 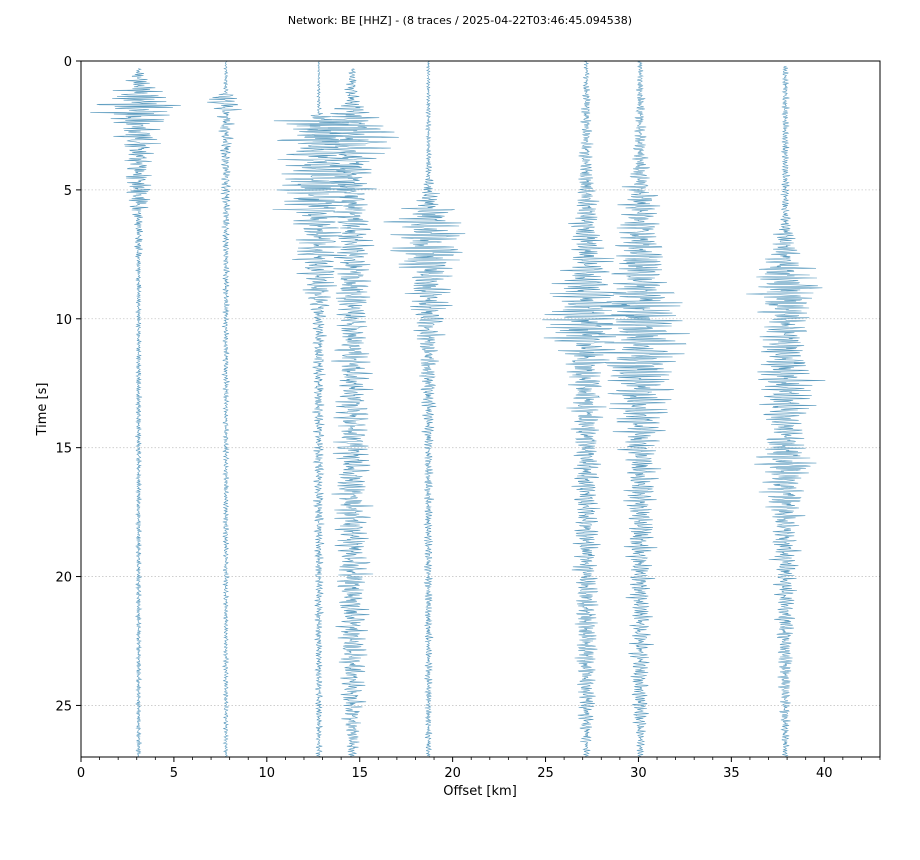 I want to click on x-tick-label: 5, so click(x=174, y=773).